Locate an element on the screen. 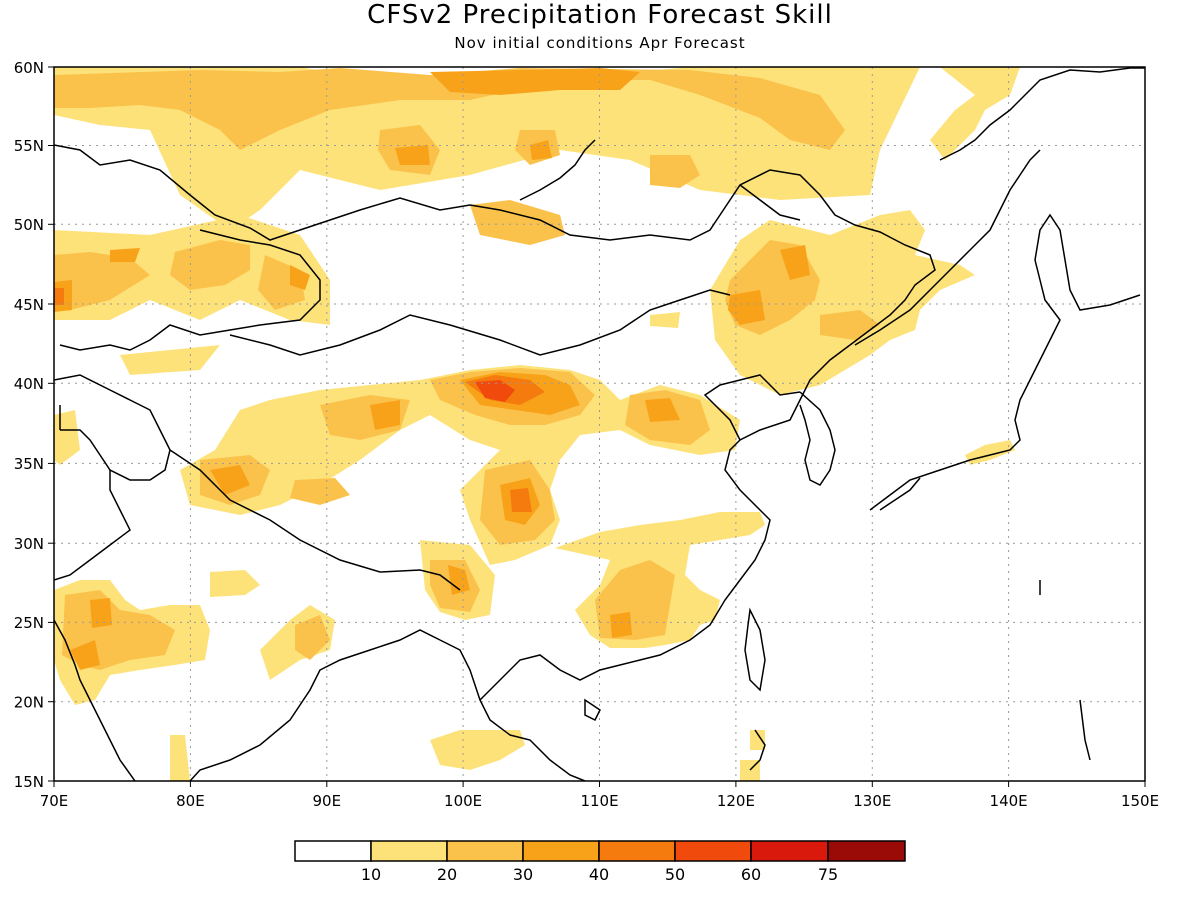 This screenshot has height=900, width=1200. lon-tick-label: 110E is located at coordinates (599, 801).